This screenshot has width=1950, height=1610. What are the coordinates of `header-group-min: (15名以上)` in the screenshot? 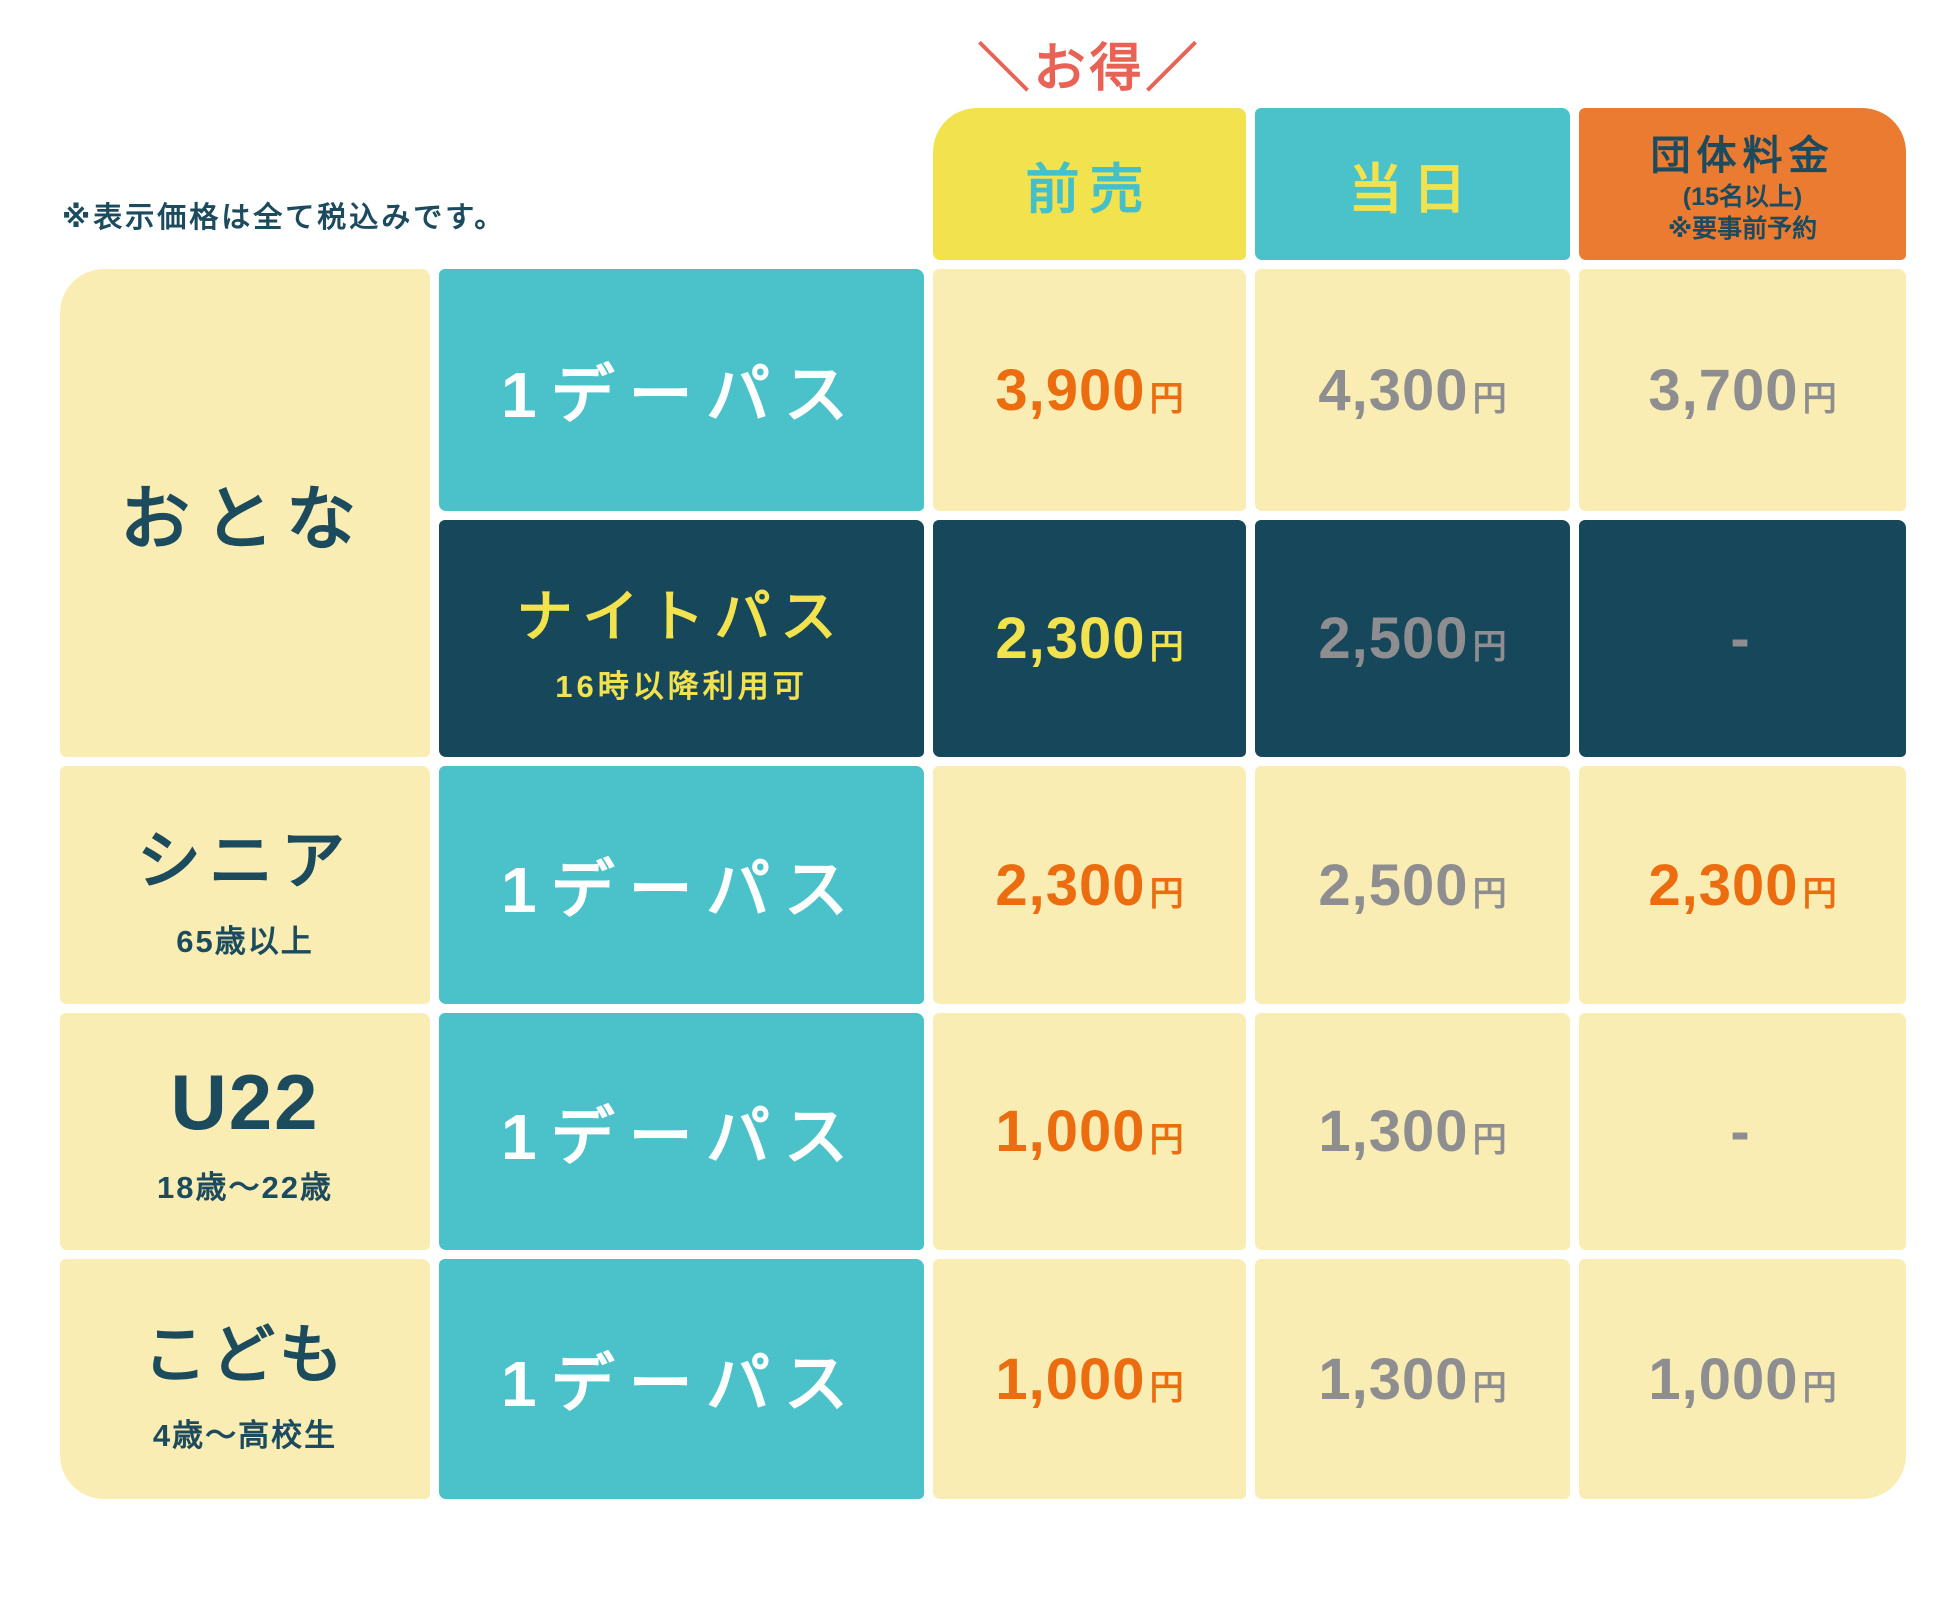 It's located at (1742, 196).